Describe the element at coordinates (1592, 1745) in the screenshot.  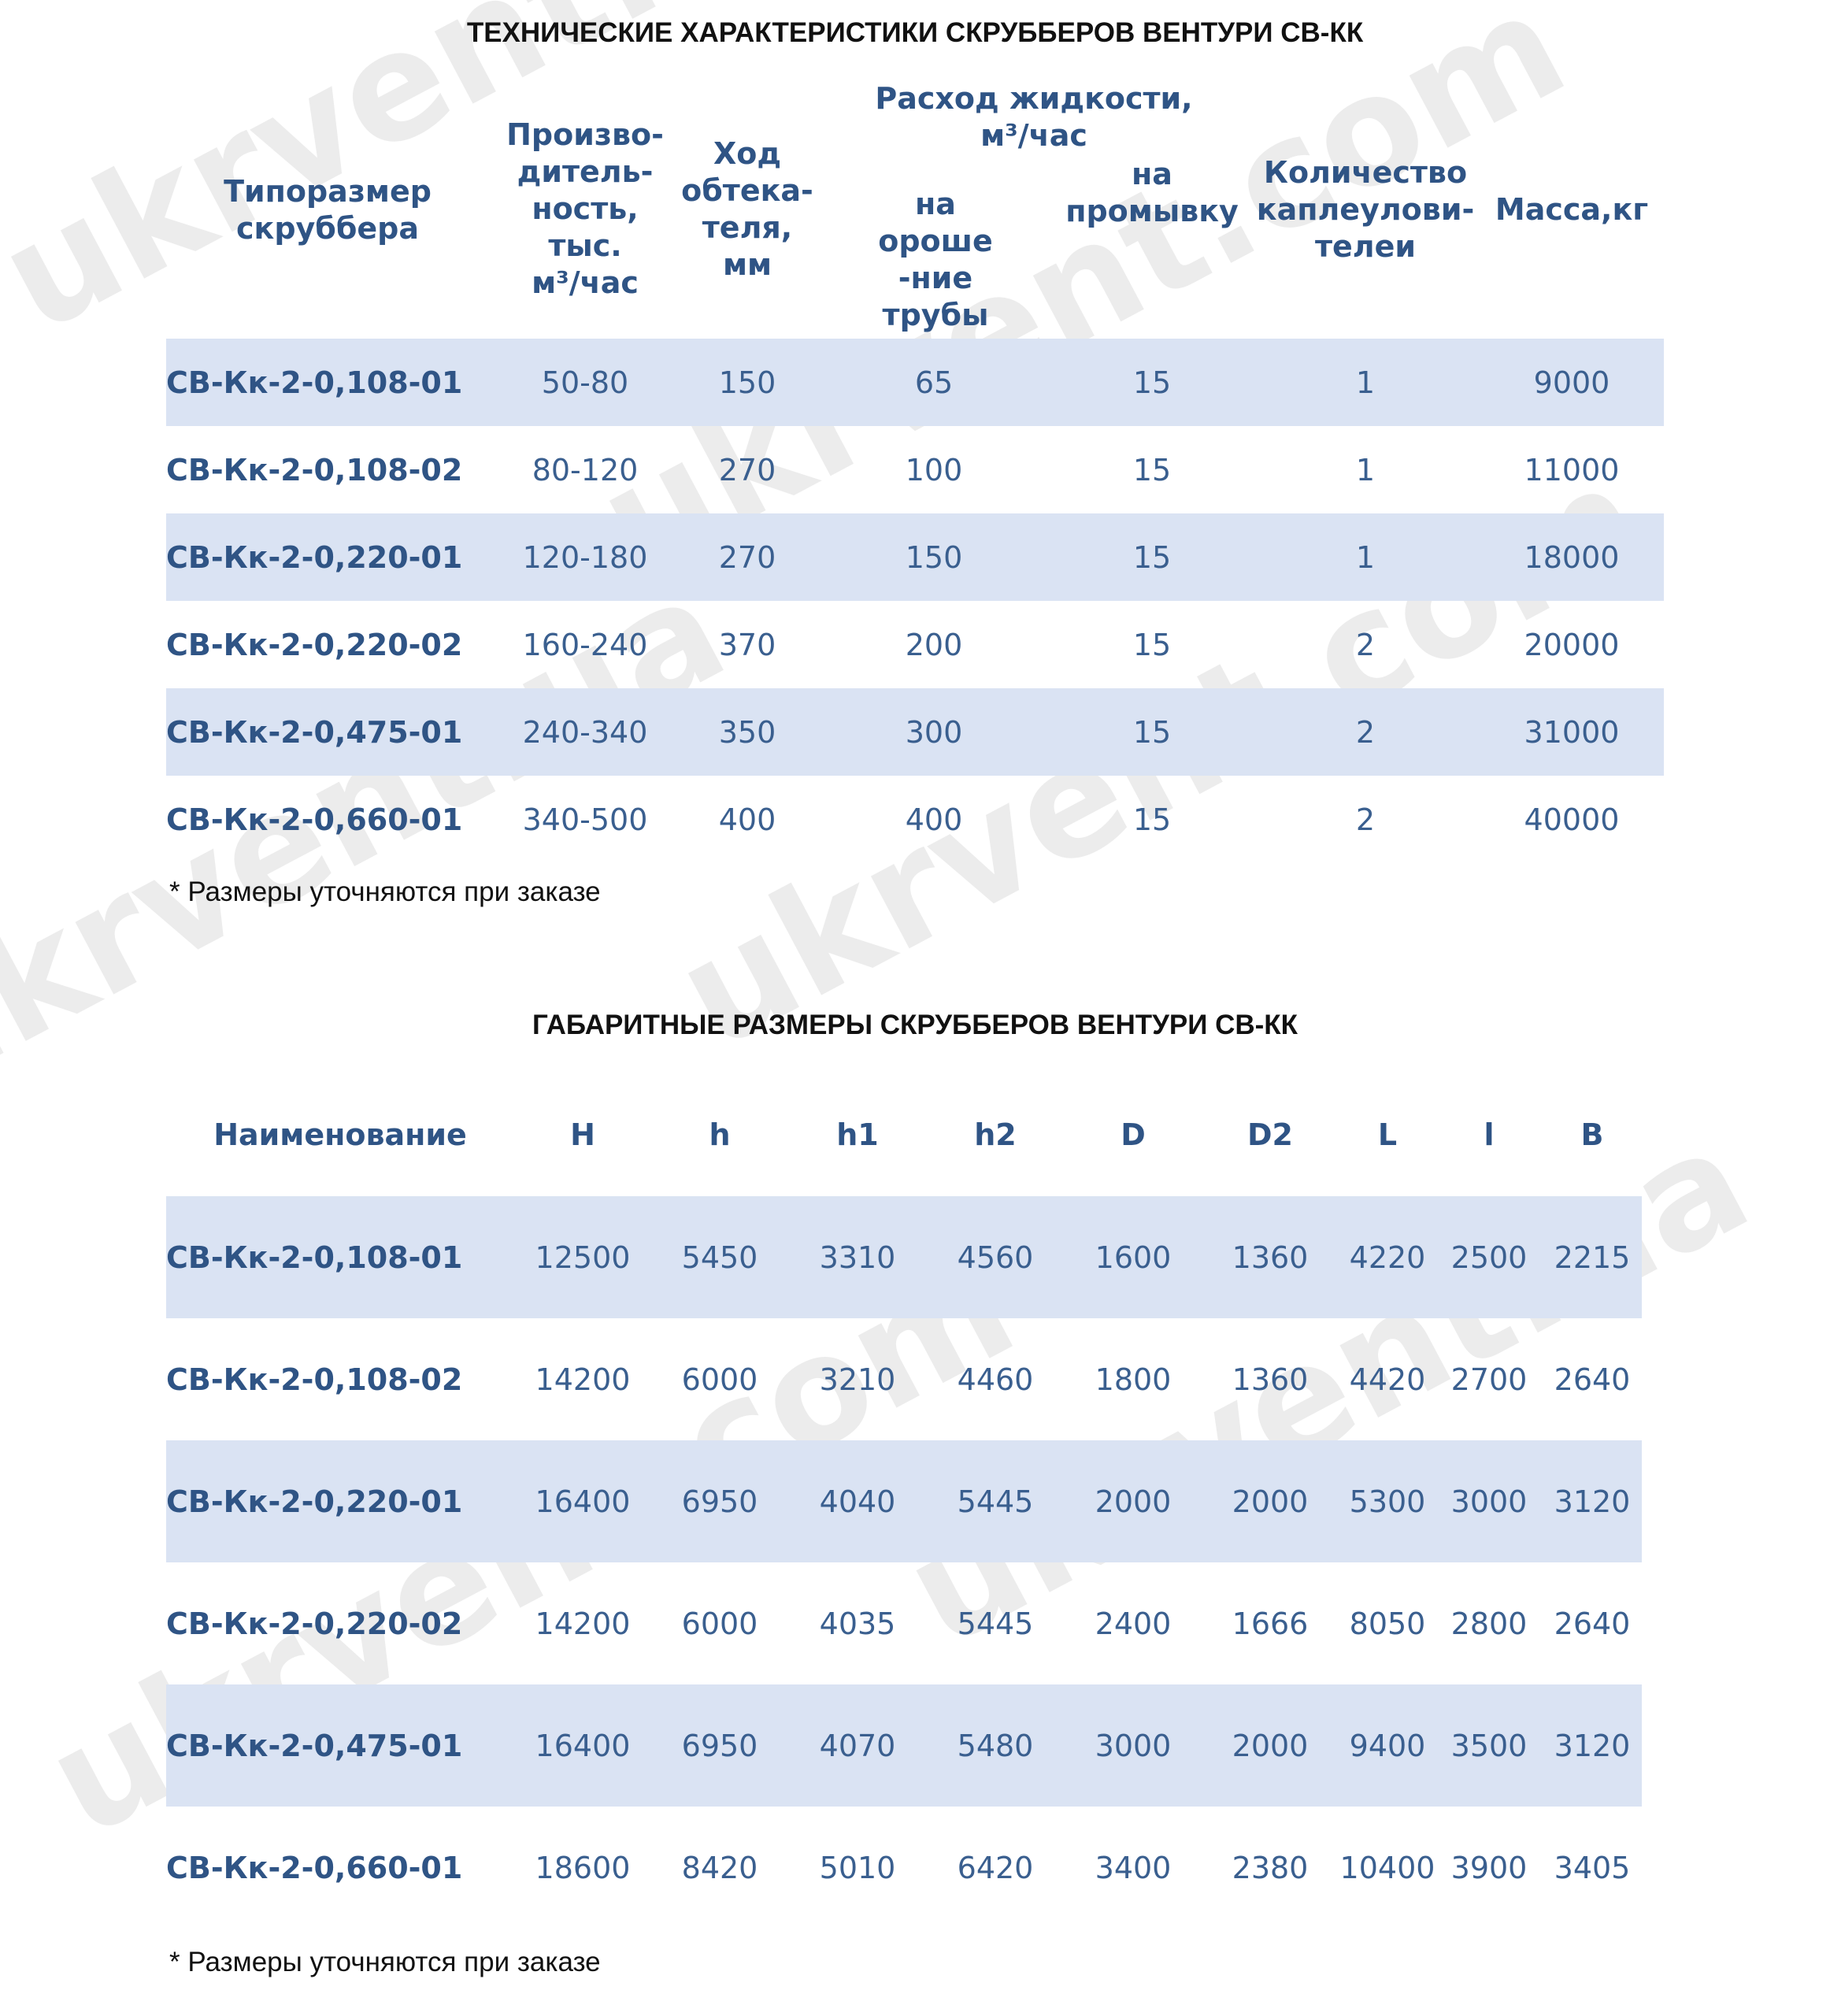
I see `cell: 3120` at that location.